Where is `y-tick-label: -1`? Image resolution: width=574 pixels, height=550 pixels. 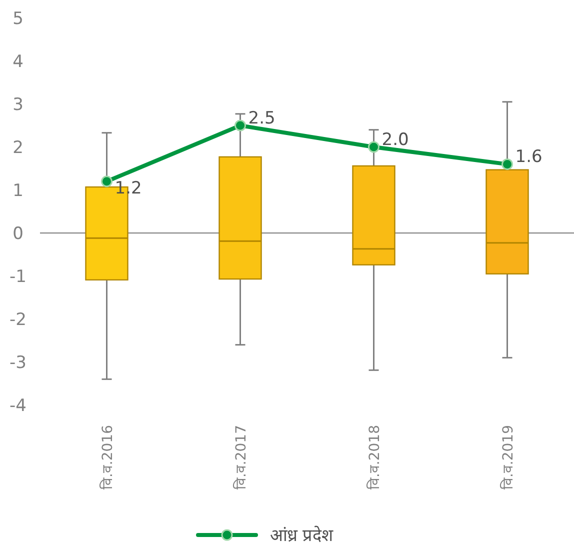
y-tick-label: -1 is located at coordinates (18, 276).